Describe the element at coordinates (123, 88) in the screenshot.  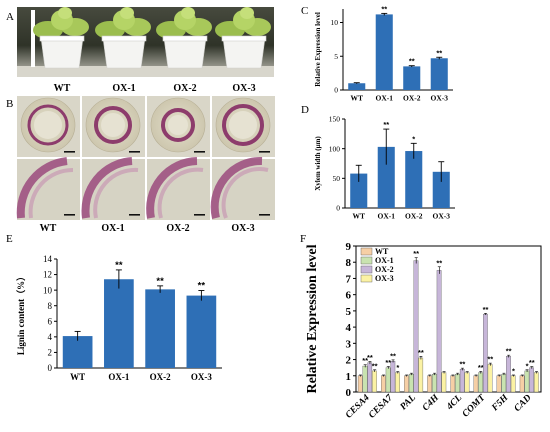
I see `panel-a-label-ox-1: OX-1` at that location.